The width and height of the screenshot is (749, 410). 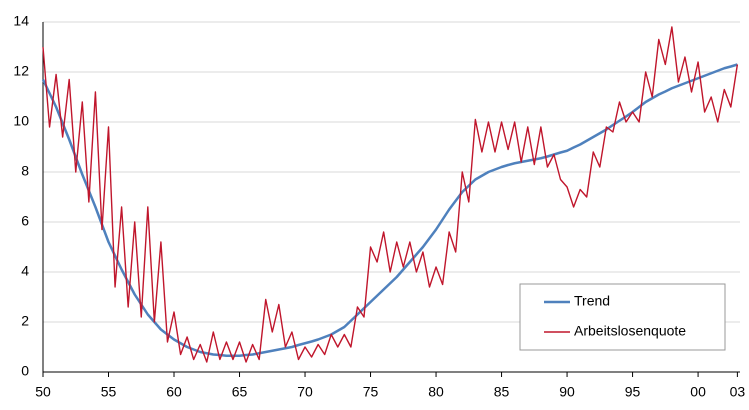 I want to click on y-tick-label: 2, so click(x=25, y=321).